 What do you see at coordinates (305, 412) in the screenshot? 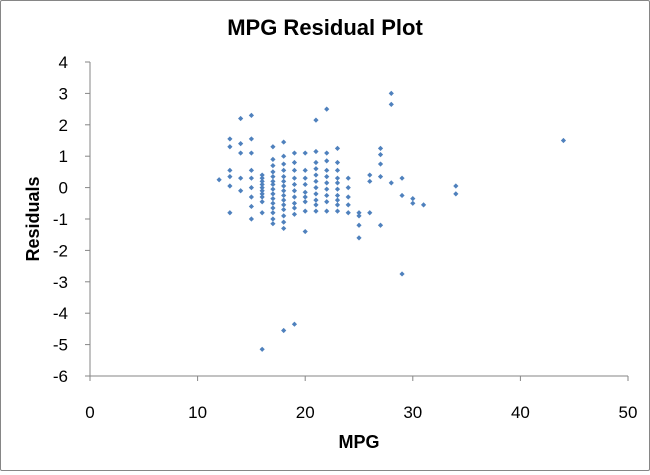
I see `x-tick-label: 20` at bounding box center [305, 412].